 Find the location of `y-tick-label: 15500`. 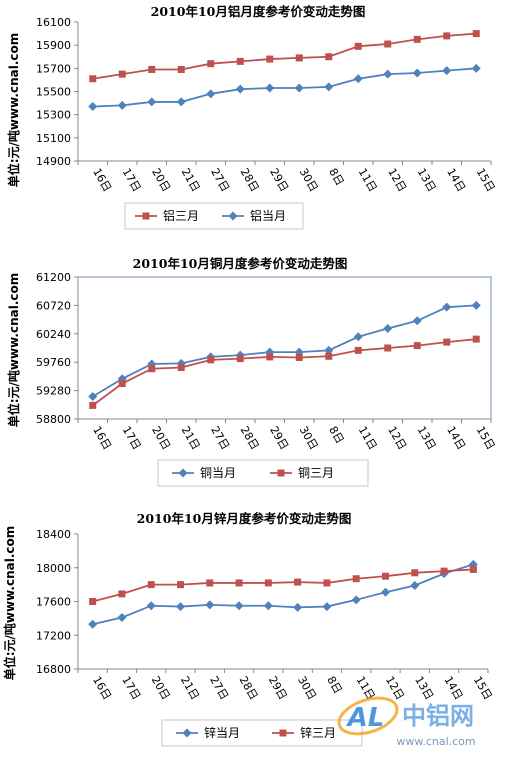

y-tick-label: 15500 is located at coordinates (53, 92).